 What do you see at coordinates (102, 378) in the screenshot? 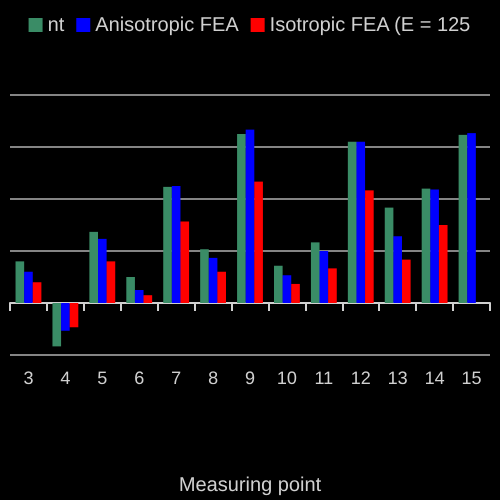
I see `x-tick-label: 5` at bounding box center [102, 378].